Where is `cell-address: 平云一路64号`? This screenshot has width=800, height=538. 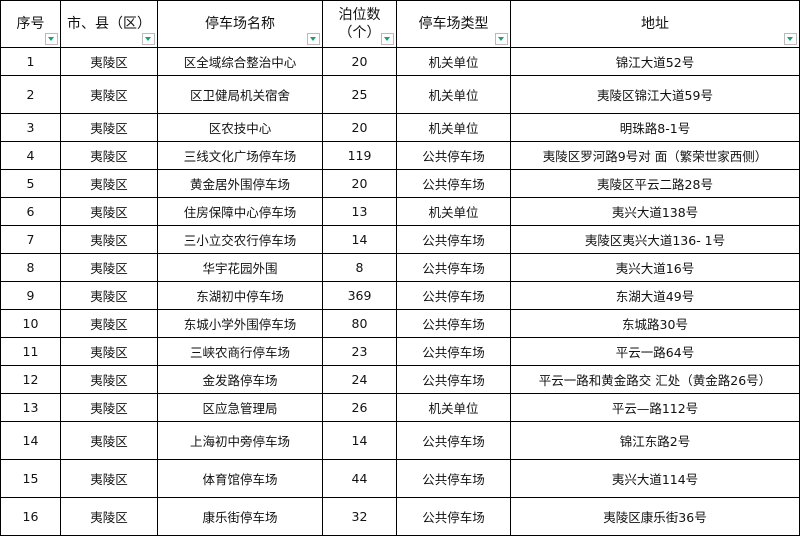
cell-address: 平云一路64号 is located at coordinates (655, 351).